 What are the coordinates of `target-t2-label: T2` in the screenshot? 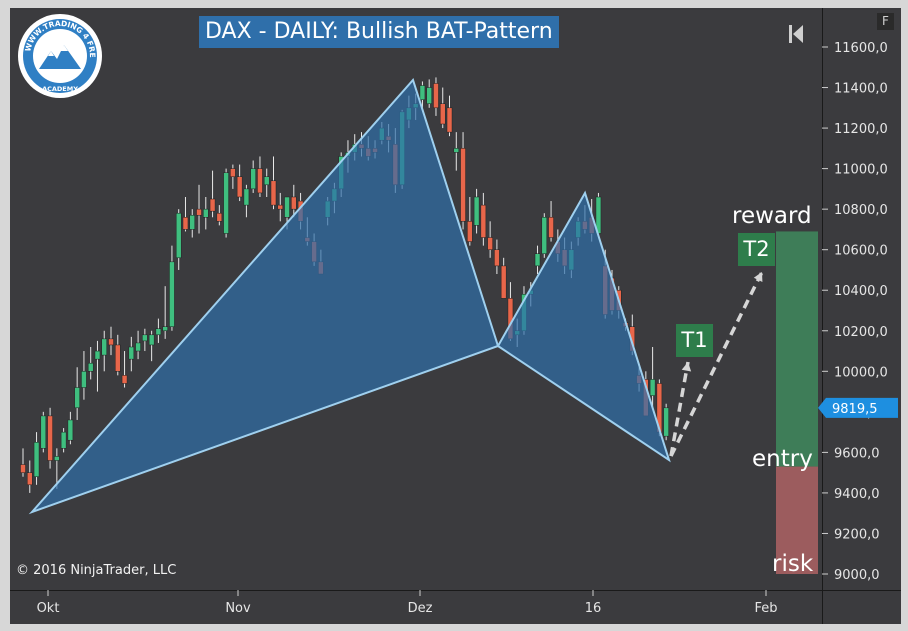 It's located at (756, 249).